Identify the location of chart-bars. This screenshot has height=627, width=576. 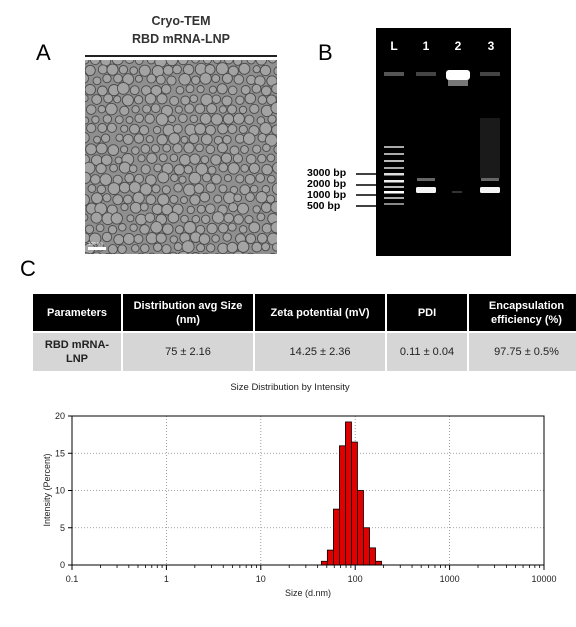
(351, 493).